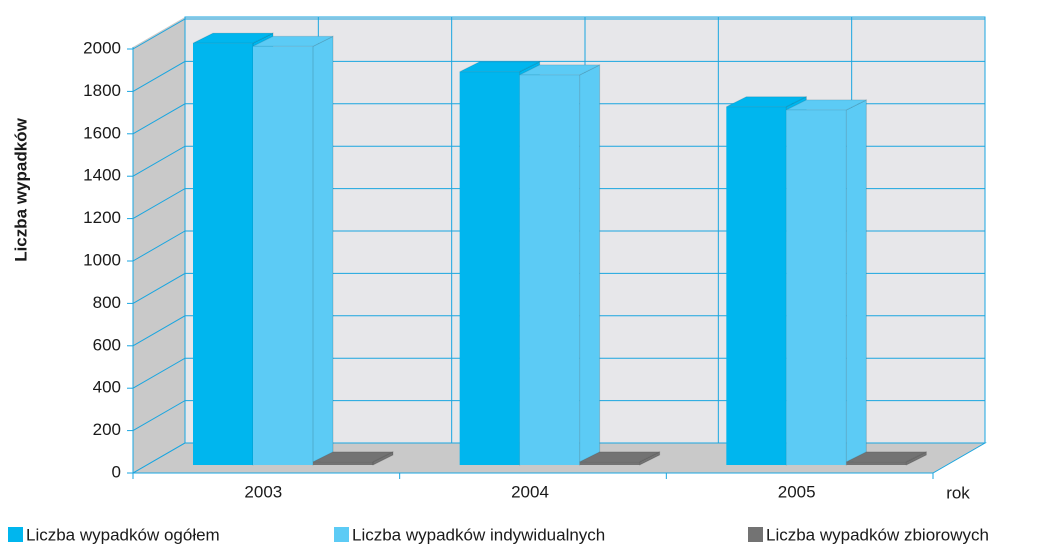 Image resolution: width=1056 pixels, height=548 pixels. I want to click on y-tick-label: 600, so click(107, 344).